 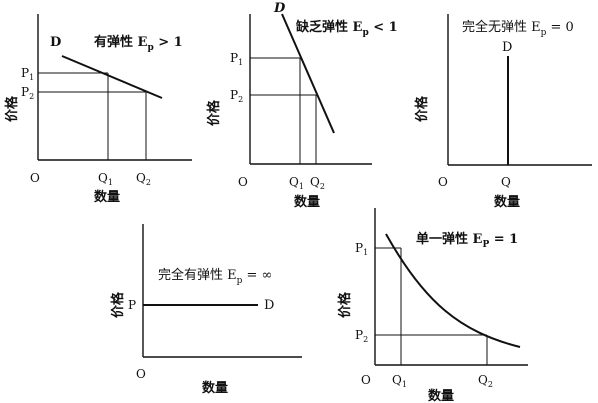 I want to click on panel-title: 完全无弹性 Ep = 0, so click(x=518, y=28).